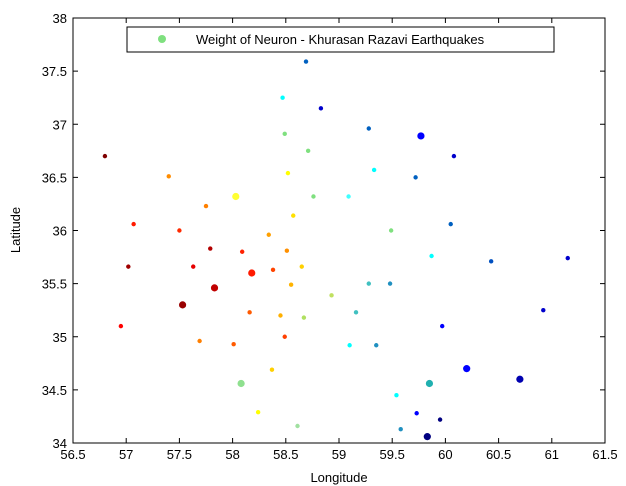 Image resolution: width=626 pixels, height=486 pixels. Describe the element at coordinates (498, 454) in the screenshot. I see `x-tick-label: 60.5` at that location.